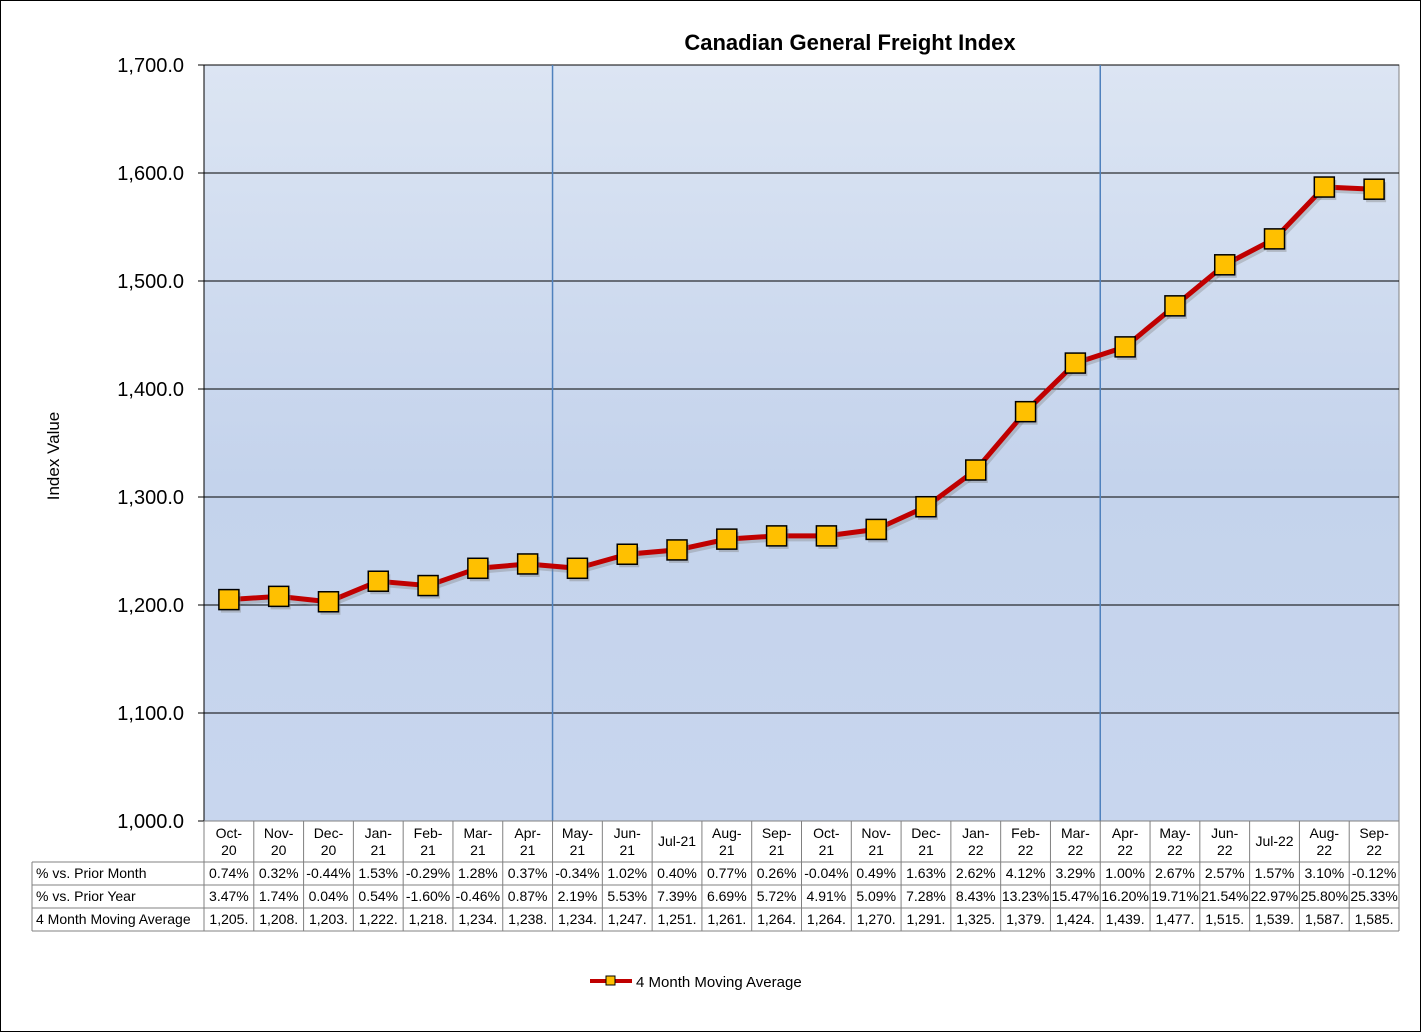  Describe the element at coordinates (1324, 873) in the screenshot. I see `table-cell: 3.10%` at that location.